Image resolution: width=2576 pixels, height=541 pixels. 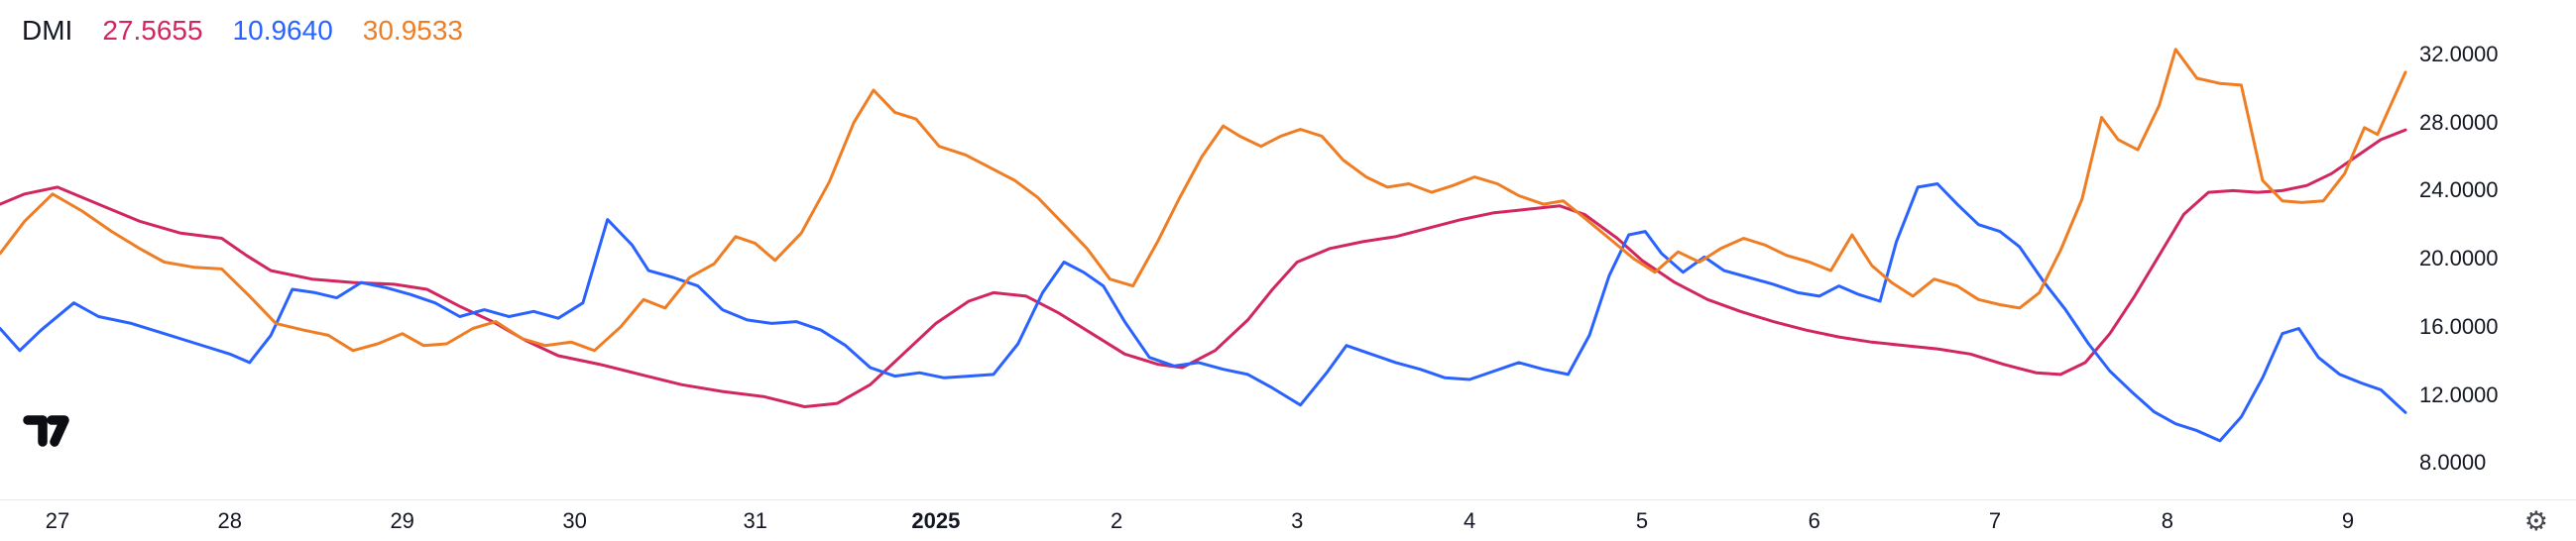 I want to click on time-axis: 27 28 29 30 31 2025 2 3 4 5 6 7 8 9, so click(x=1288, y=520).